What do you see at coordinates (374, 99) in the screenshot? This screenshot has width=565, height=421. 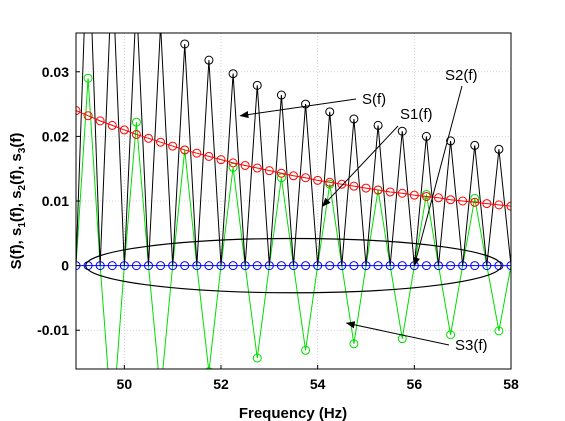 I see `annotation-label: S(f)` at bounding box center [374, 99].